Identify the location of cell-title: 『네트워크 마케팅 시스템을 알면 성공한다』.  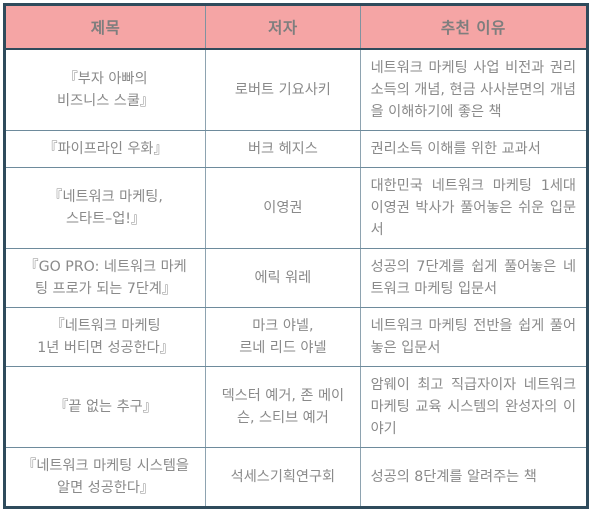
(105, 477).